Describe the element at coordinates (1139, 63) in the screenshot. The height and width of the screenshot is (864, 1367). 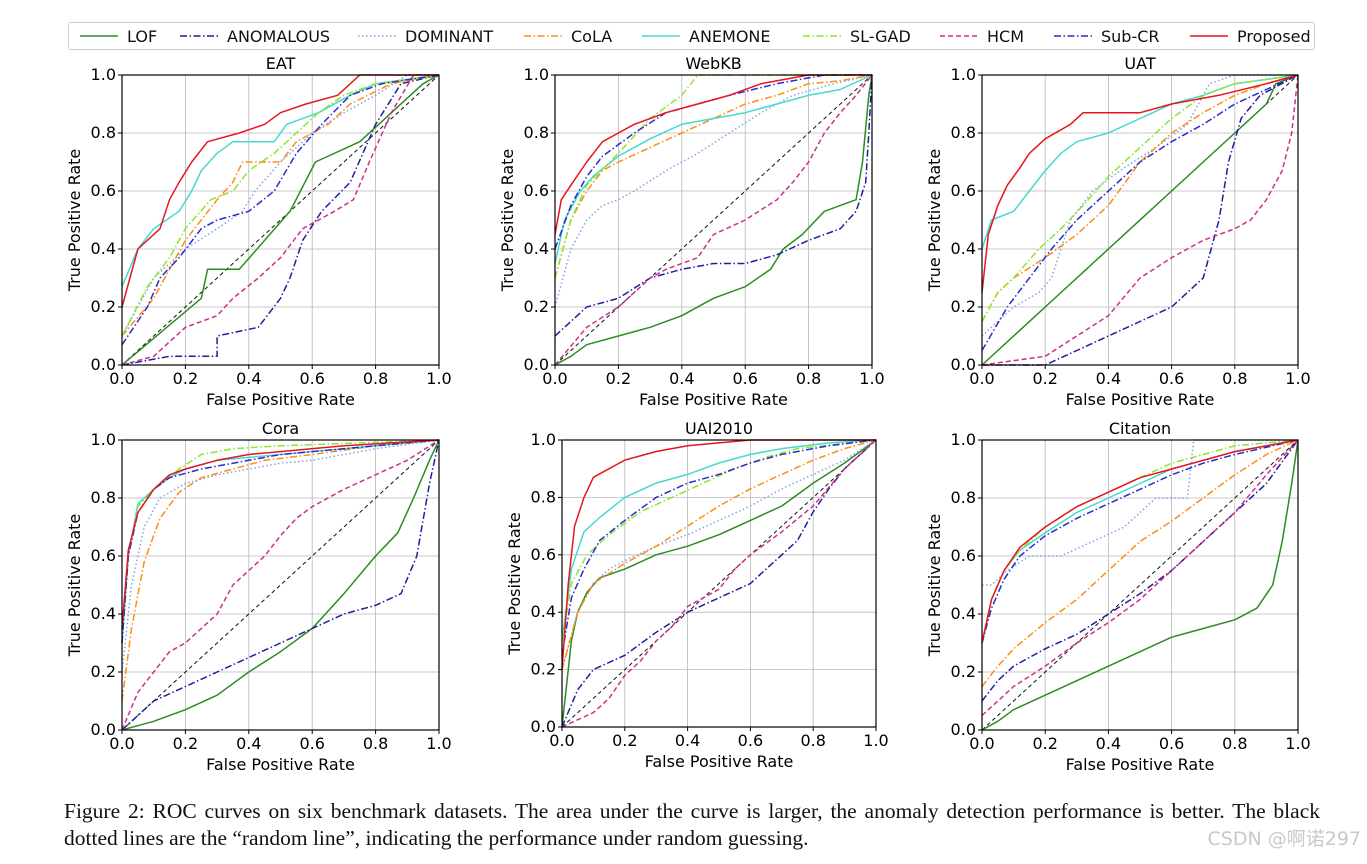
I see `chart-title: UAT` at that location.